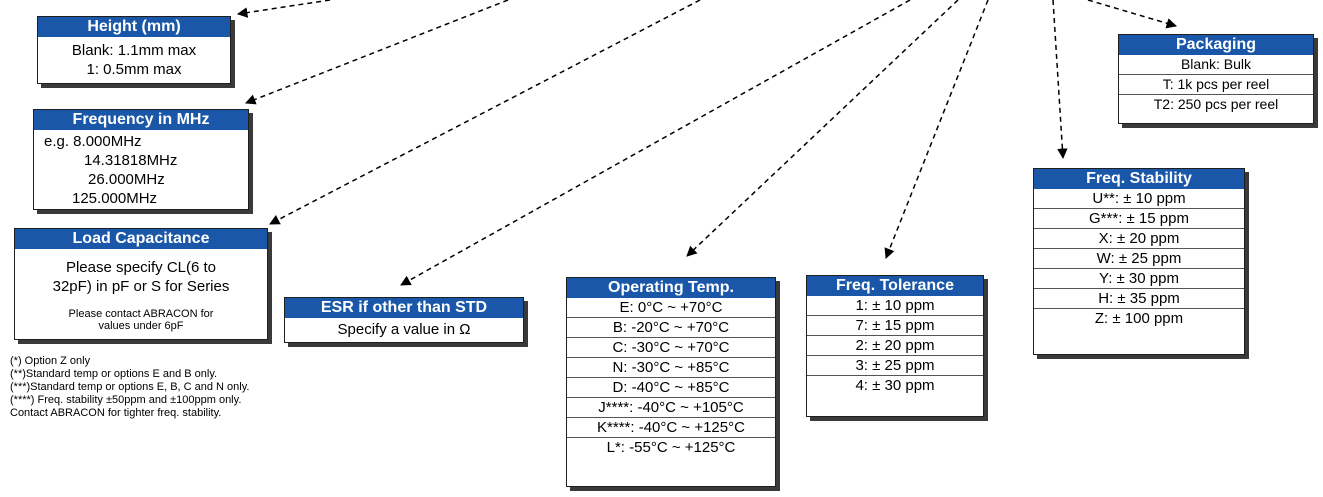 This screenshot has width=1323, height=497. What do you see at coordinates (126, 179) in the screenshot?
I see `frequency-example: 26.000MHz` at bounding box center [126, 179].